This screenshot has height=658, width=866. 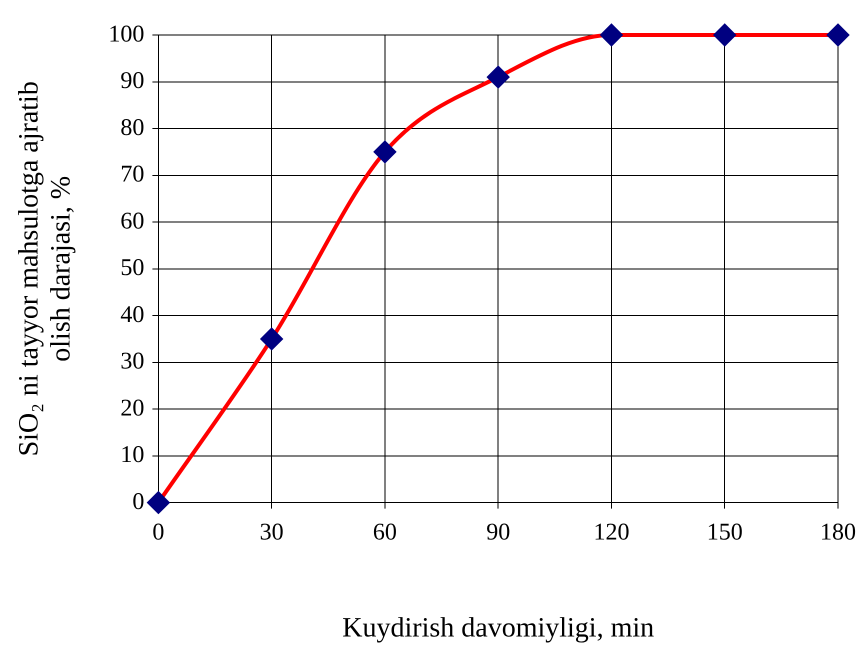 I want to click on x-tick-label: 150, so click(x=724, y=532).